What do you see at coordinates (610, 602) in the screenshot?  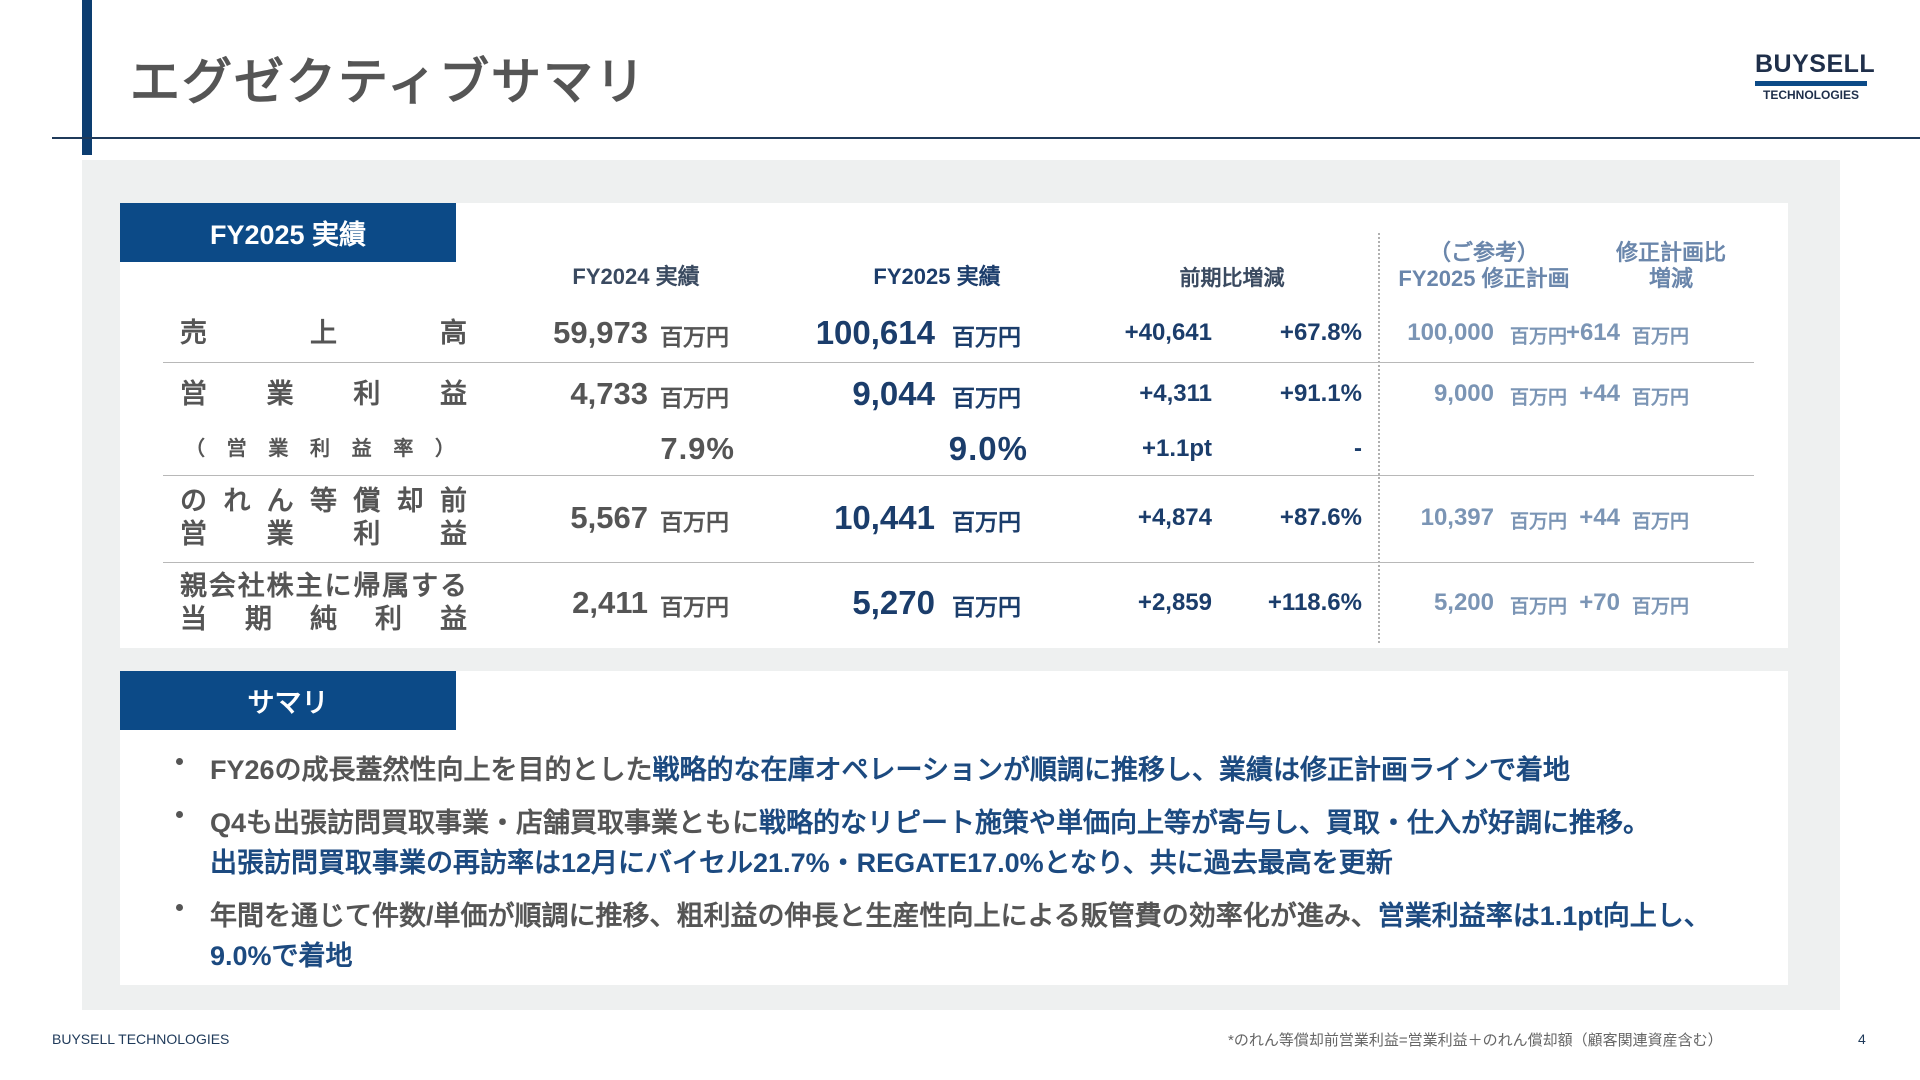 I see `cell-value: 2,411` at bounding box center [610, 602].